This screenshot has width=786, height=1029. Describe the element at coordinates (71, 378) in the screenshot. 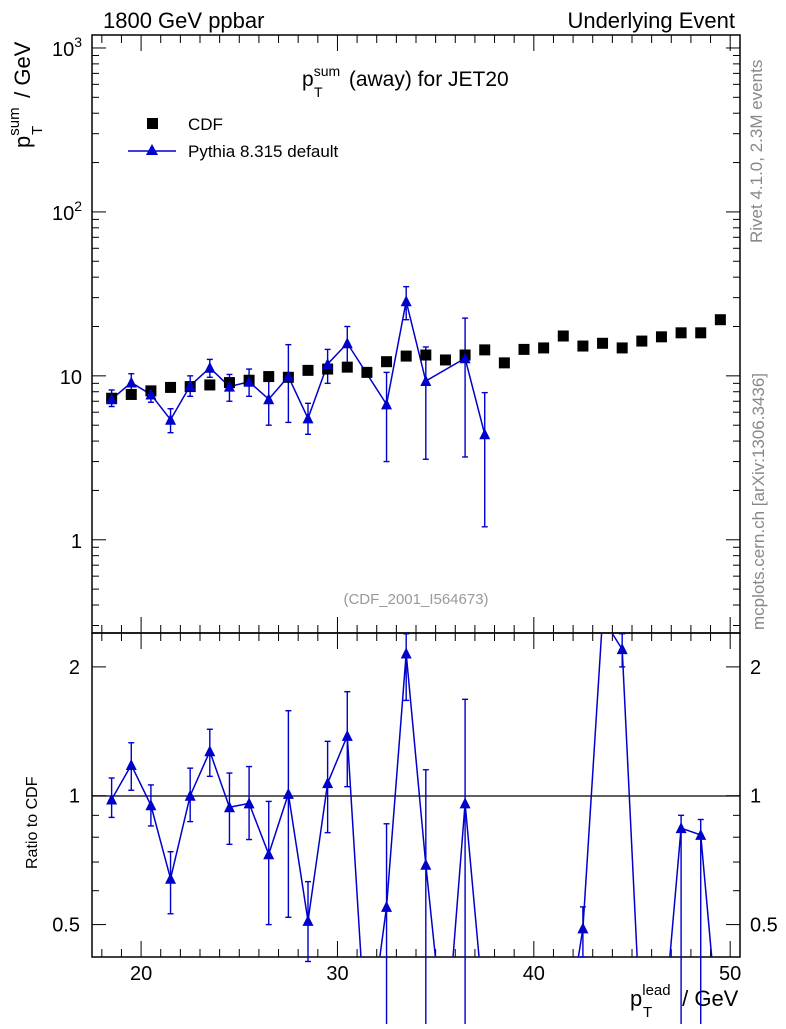

I see `y-tick-label: 10` at that location.